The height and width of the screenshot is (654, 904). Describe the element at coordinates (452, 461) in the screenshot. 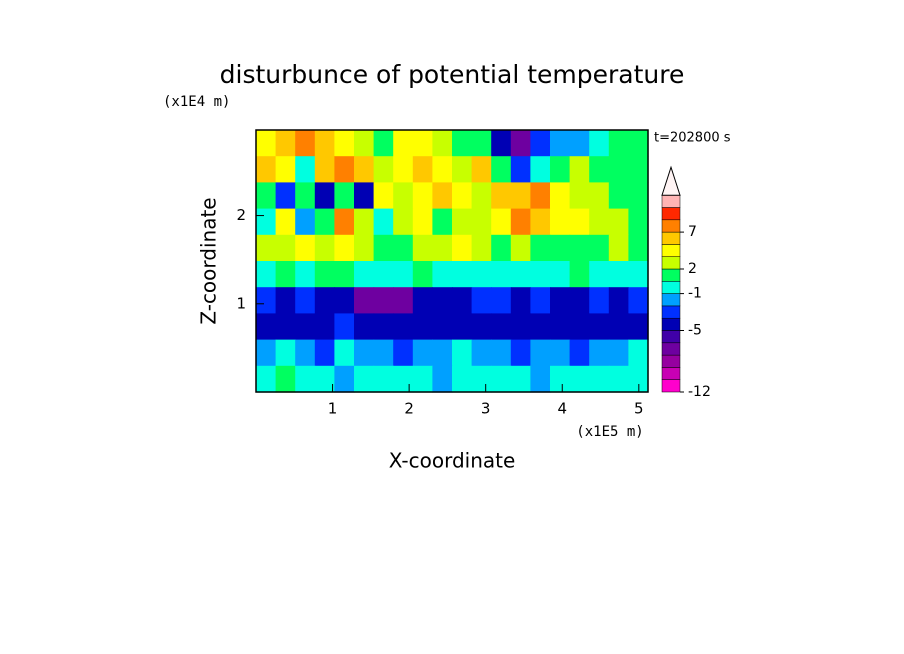

I see `x-axis-label: X-coordinate` at that location.